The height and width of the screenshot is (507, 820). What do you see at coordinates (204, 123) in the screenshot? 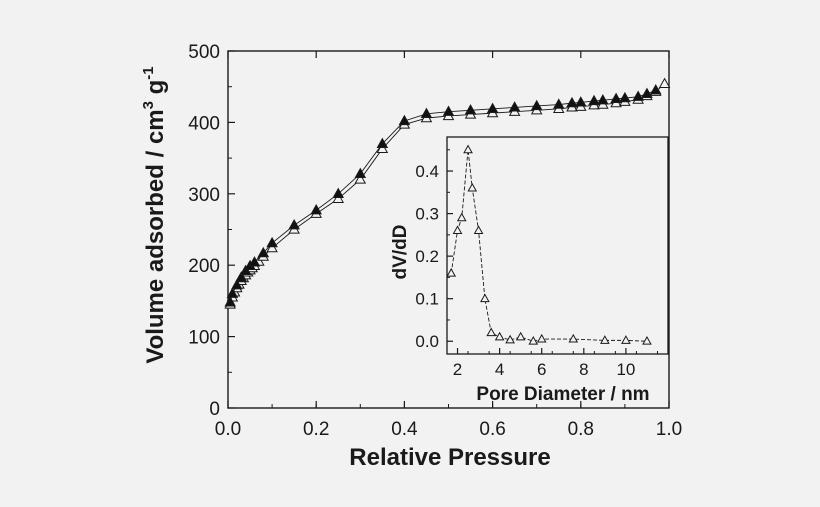
I see `y-tick-label: 400` at bounding box center [204, 123].